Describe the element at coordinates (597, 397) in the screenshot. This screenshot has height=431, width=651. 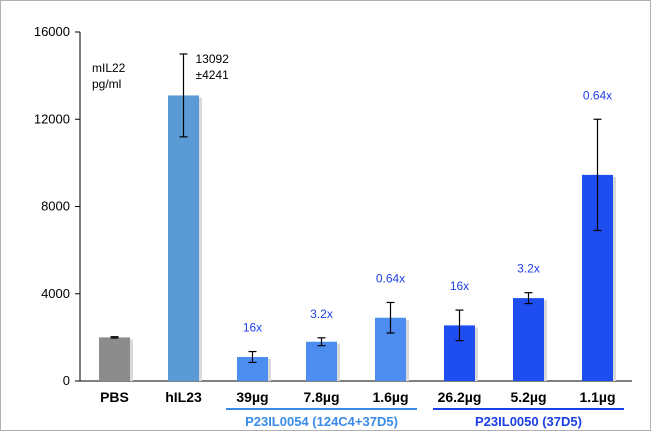
I see `x-tick-label: 1.1µg` at that location.